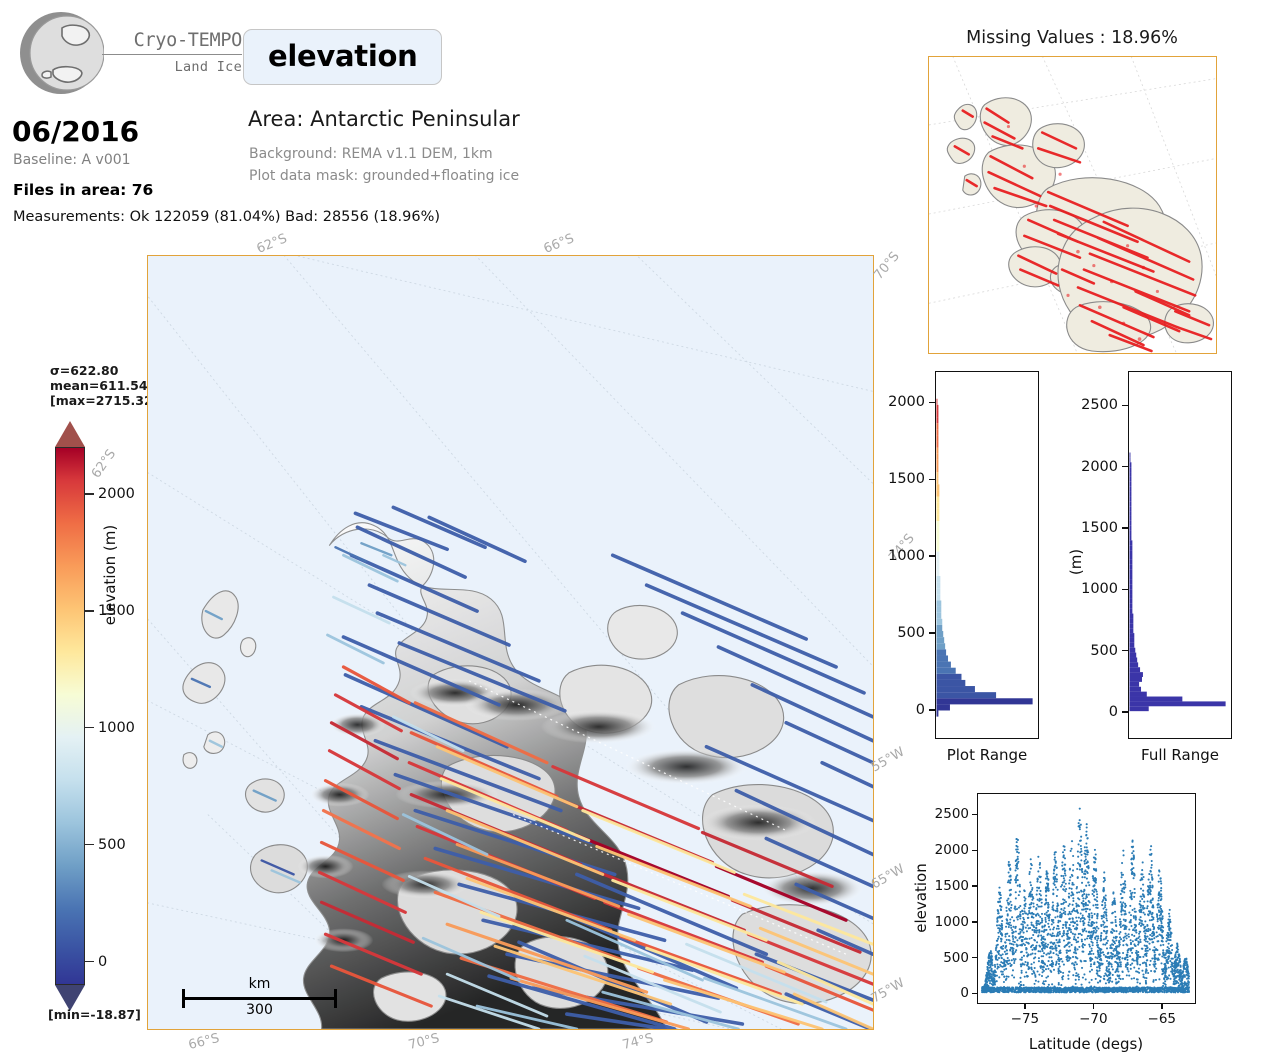  Describe the element at coordinates (1099, 528) in the screenshot. I see `histogram-tick-label: 1500` at that location.